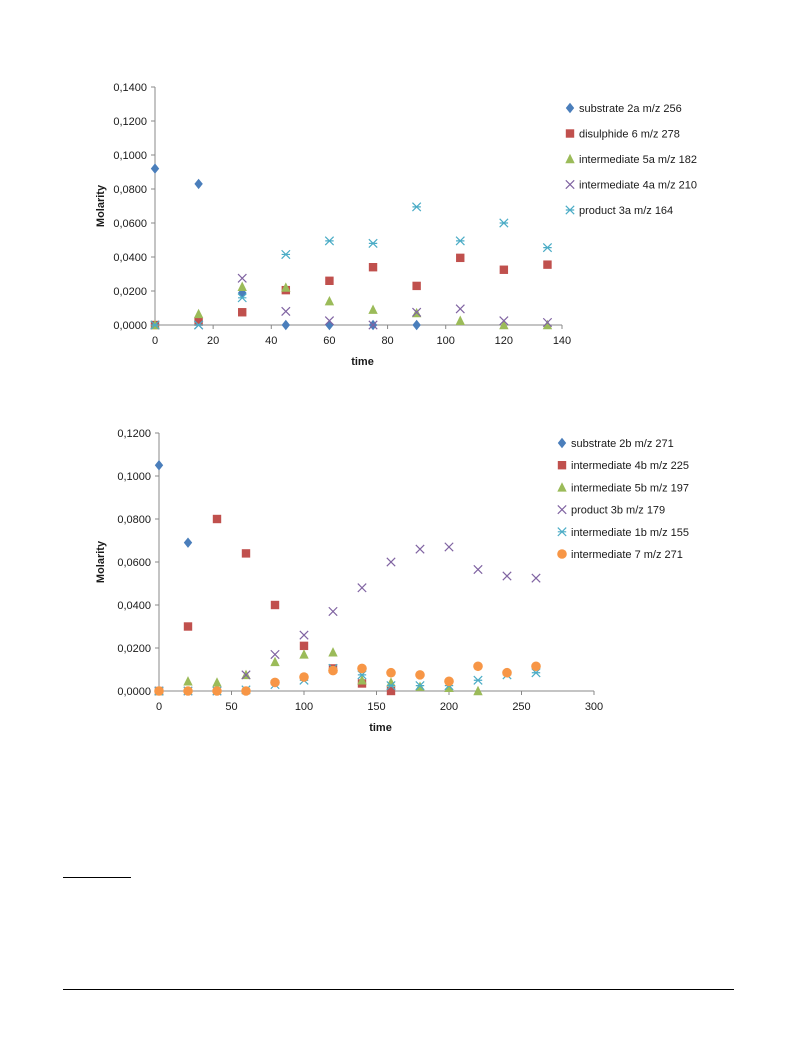 This screenshot has width=793, height=1043. Describe the element at coordinates (271, 341) in the screenshot. I see `x-tick-label: 40` at that location.